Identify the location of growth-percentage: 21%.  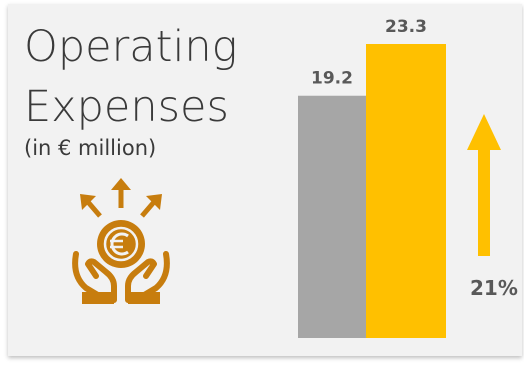
(494, 288).